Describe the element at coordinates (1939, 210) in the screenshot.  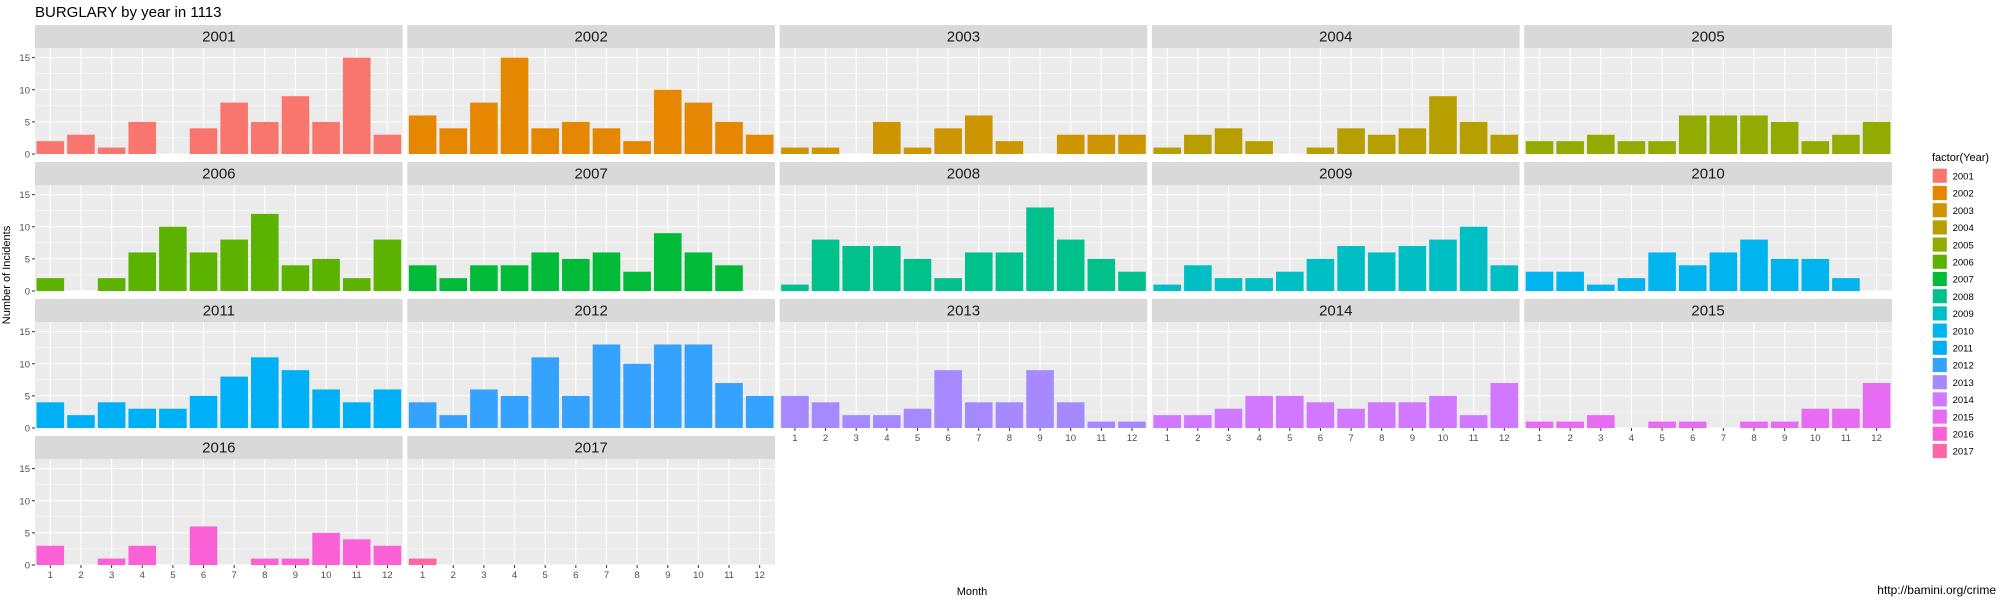
I see `legend-swatch-2003` at that location.